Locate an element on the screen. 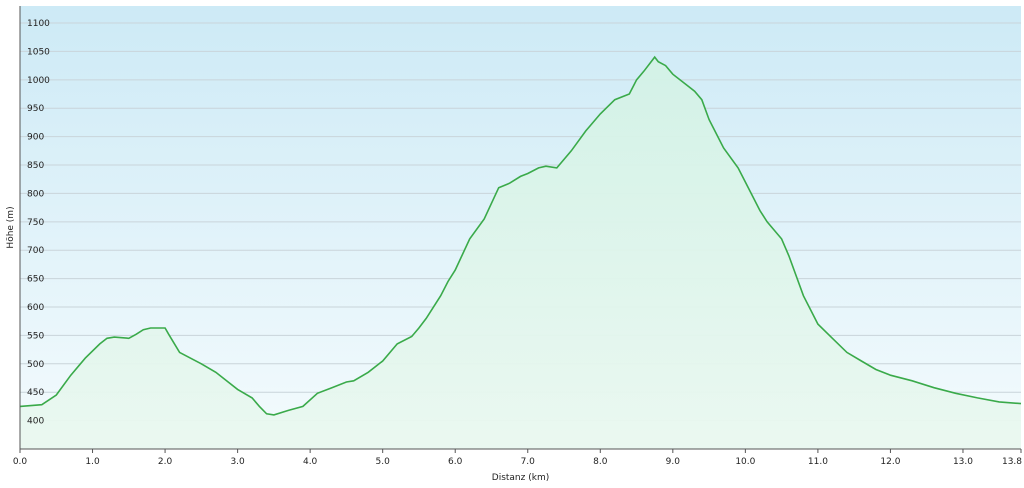 Image resolution: width=1024 pixels, height=488 pixels. x-tick-label: 1.0 is located at coordinates (92, 462).